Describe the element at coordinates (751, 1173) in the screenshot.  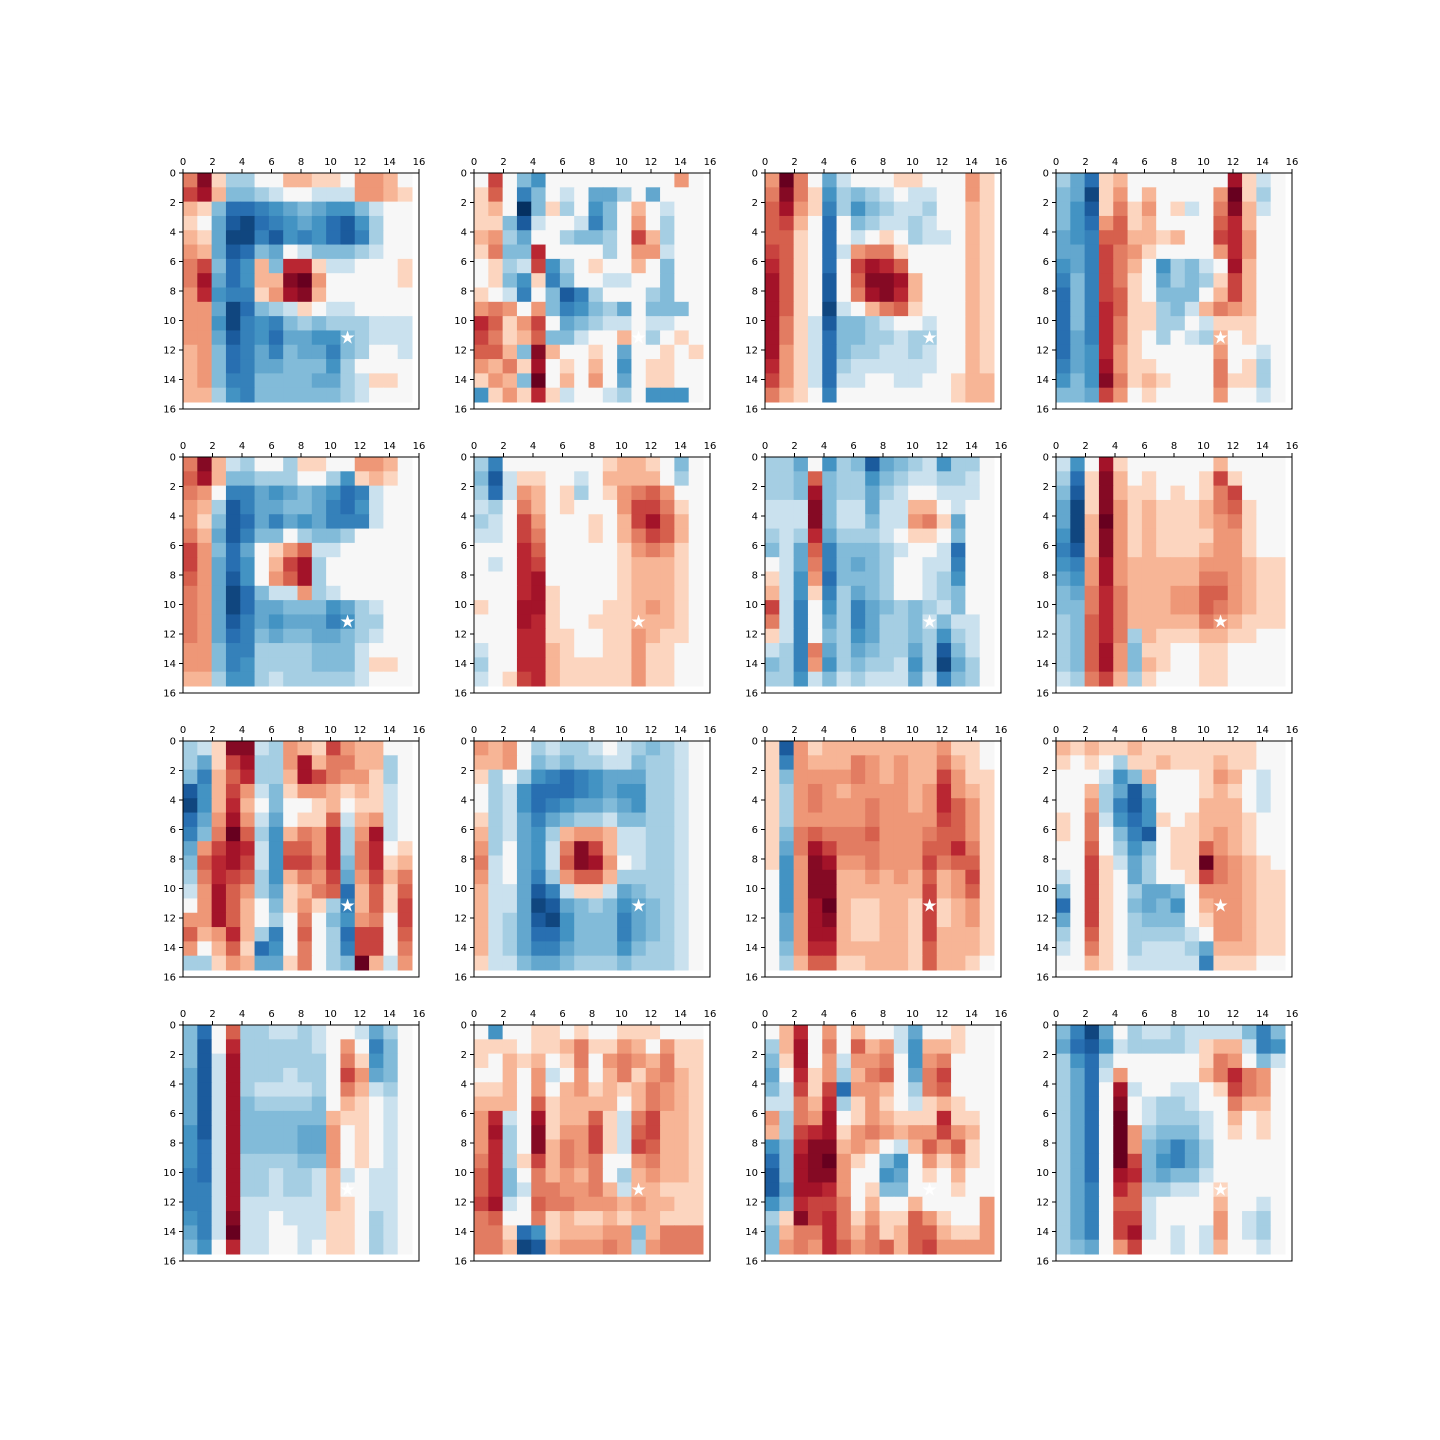
I see `y-tick-label: 10` at that location.